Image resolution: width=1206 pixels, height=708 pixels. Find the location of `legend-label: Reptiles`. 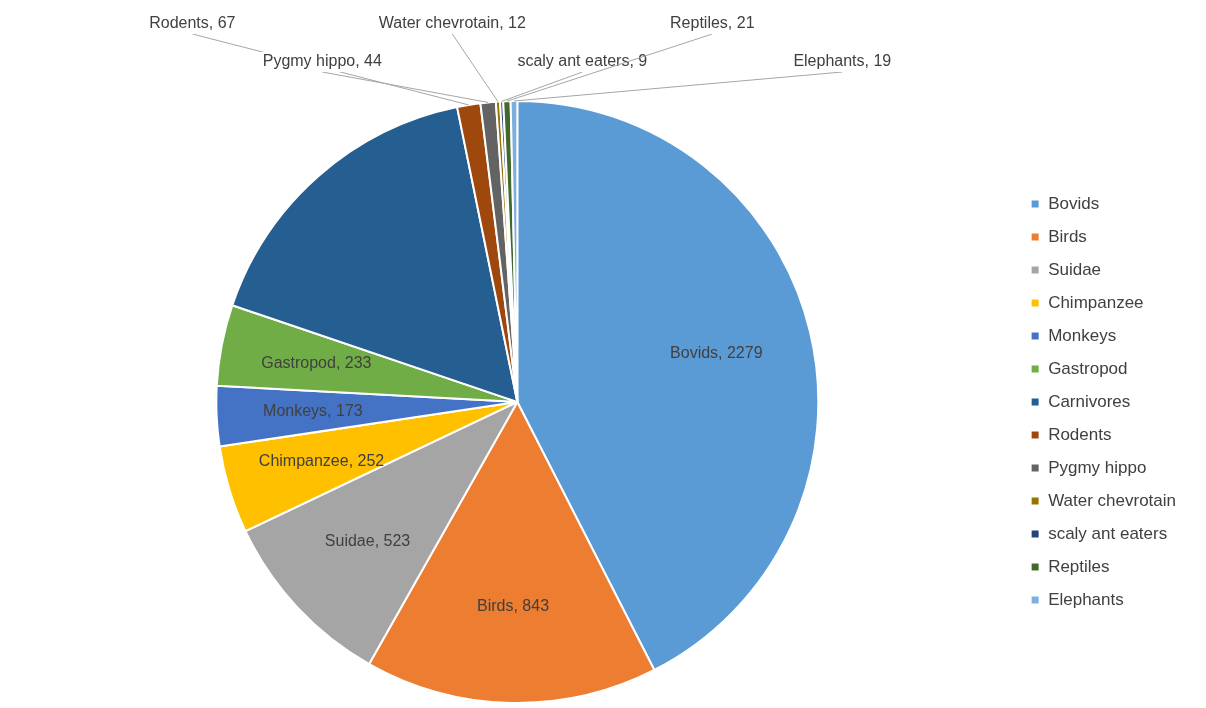

legend-label: Reptiles is located at coordinates (1079, 566).